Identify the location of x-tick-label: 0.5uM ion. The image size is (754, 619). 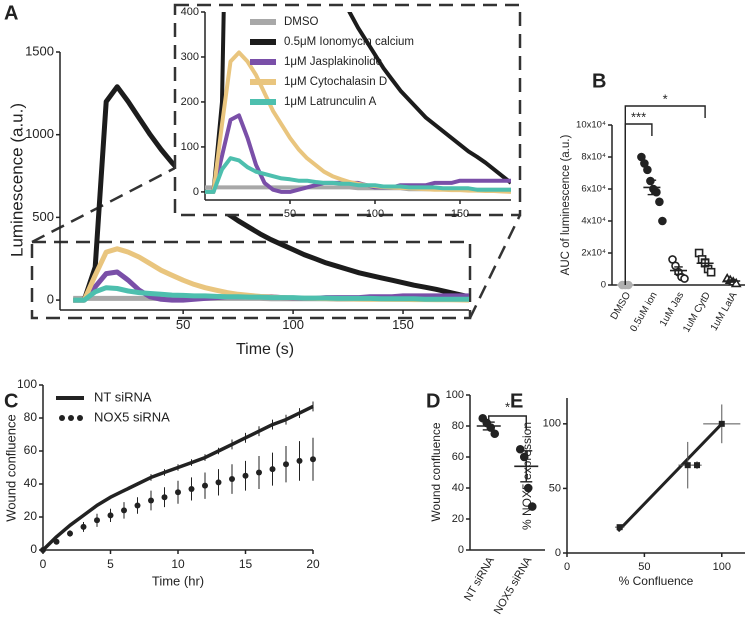
(643, 312).